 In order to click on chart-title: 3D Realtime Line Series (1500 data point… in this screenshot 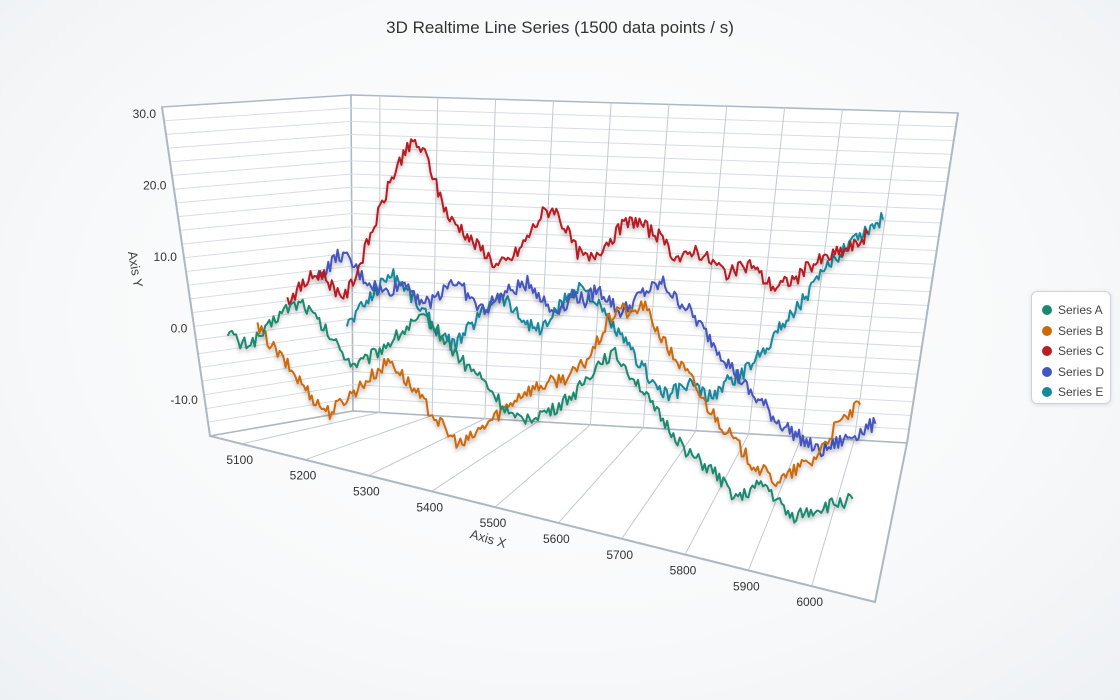, I will do `click(560, 27)`.